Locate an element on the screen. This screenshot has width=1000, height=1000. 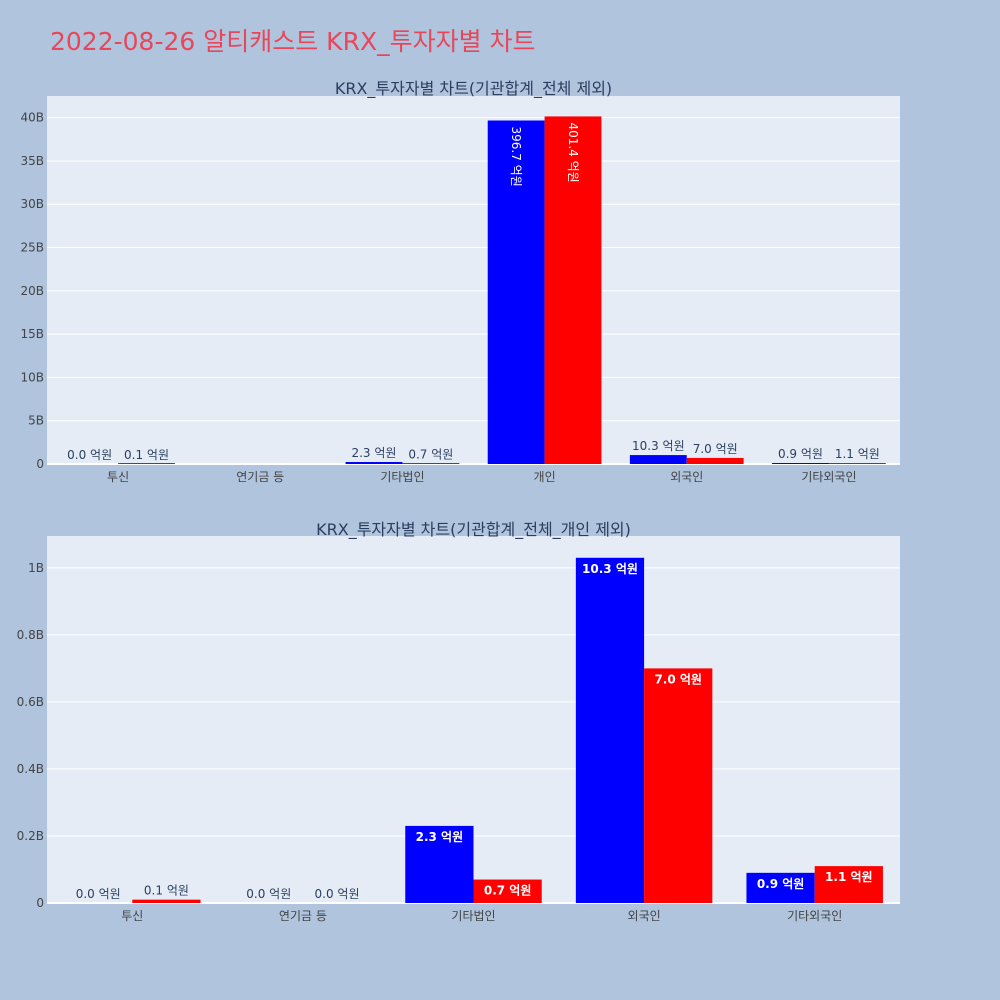
y-tick-label: 0.6B is located at coordinates (30, 702).